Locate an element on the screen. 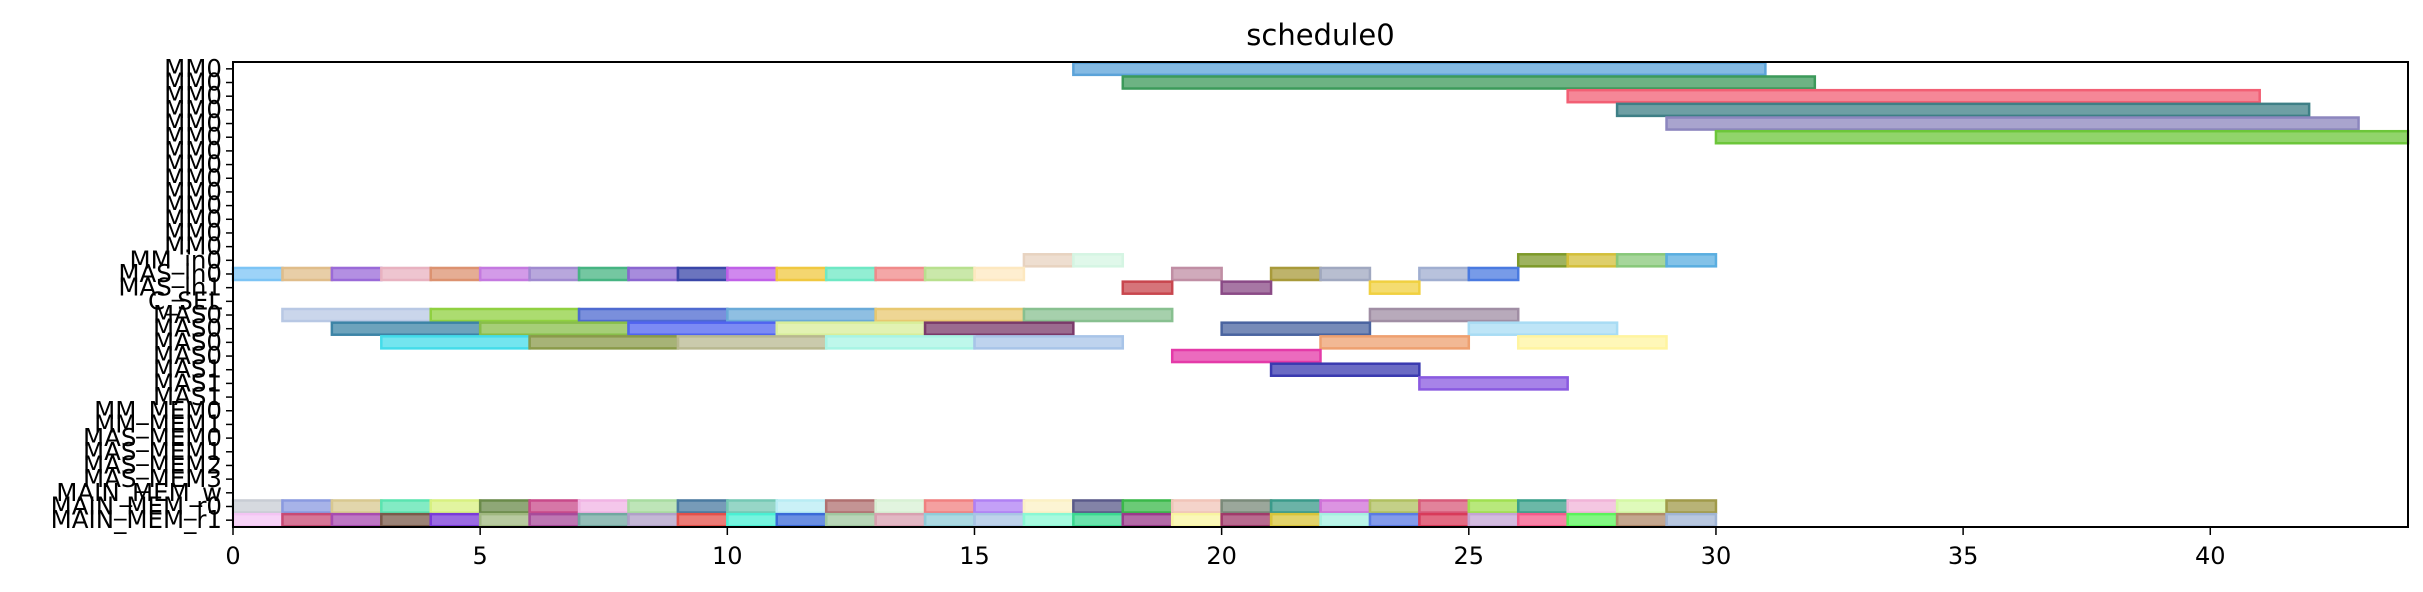 This screenshot has width=2423, height=592. y-tick-label: MAIN_MEM_r0 is located at coordinates (136, 505).